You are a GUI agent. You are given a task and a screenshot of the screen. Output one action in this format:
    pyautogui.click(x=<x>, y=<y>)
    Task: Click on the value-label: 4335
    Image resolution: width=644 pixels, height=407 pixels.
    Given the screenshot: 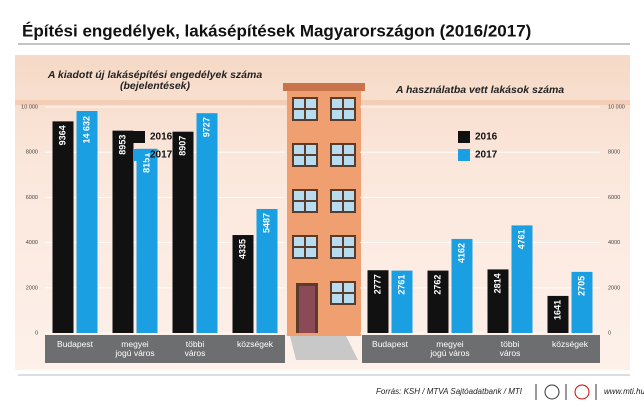 What is the action you would take?
    pyautogui.click(x=242, y=249)
    